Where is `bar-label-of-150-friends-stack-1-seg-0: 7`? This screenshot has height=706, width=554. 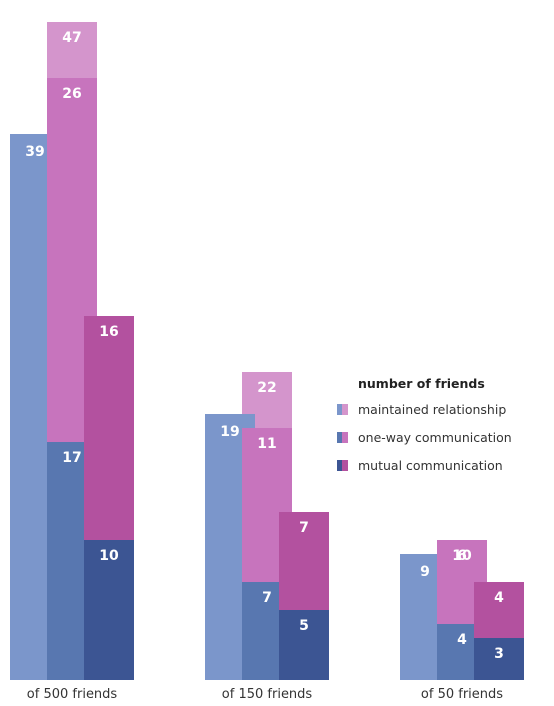
bar-label-of-150-friends-stack-1-seg-0: 7 is located at coordinates (267, 598).